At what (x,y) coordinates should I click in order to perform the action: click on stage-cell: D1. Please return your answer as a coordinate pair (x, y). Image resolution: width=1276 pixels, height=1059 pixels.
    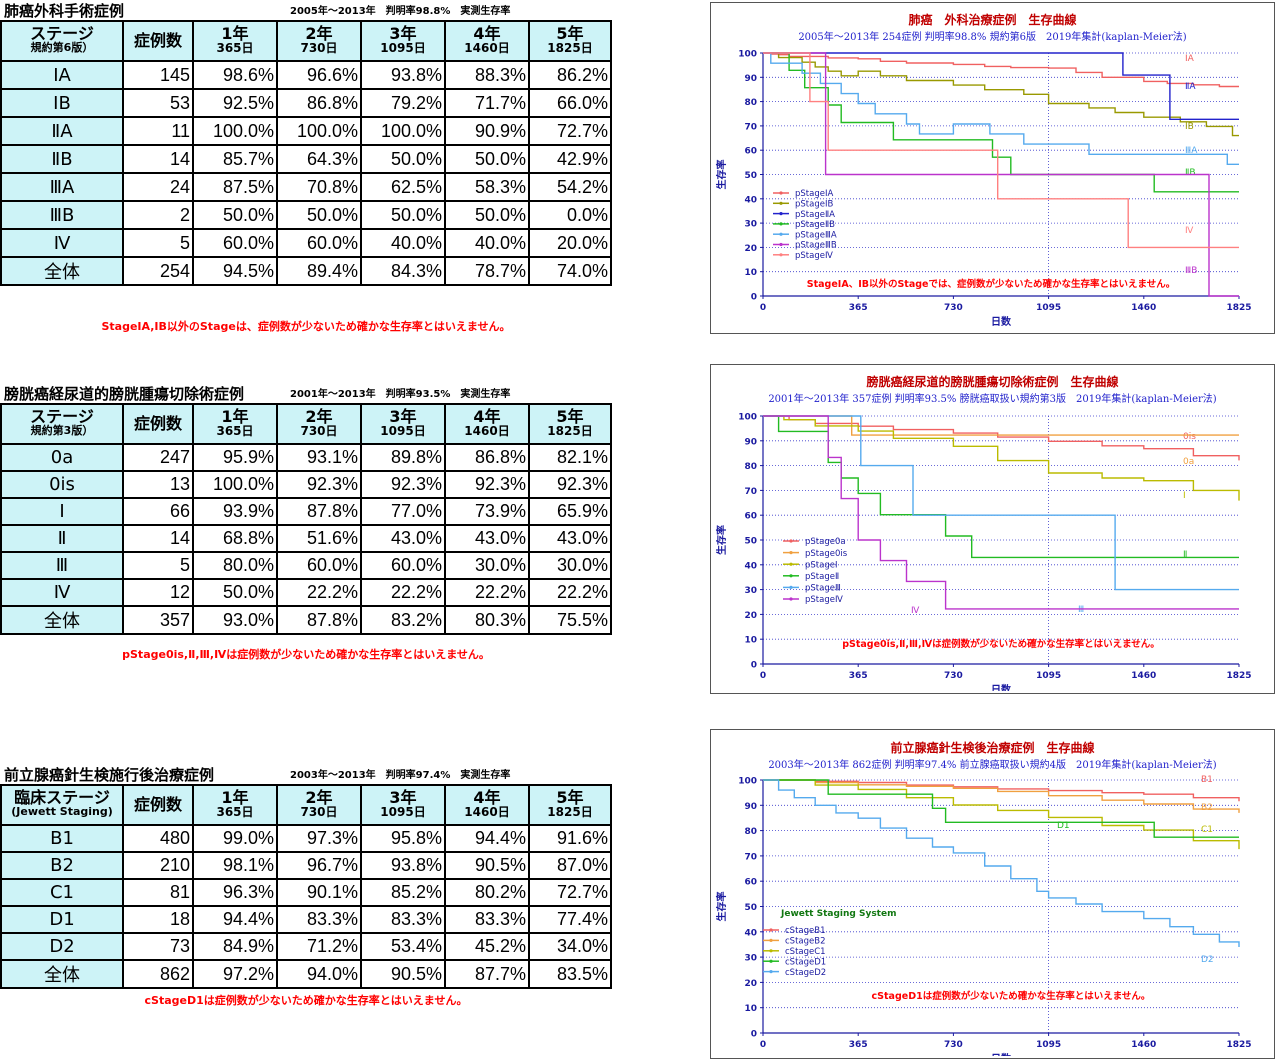
    Looking at the image, I should click on (62, 919).